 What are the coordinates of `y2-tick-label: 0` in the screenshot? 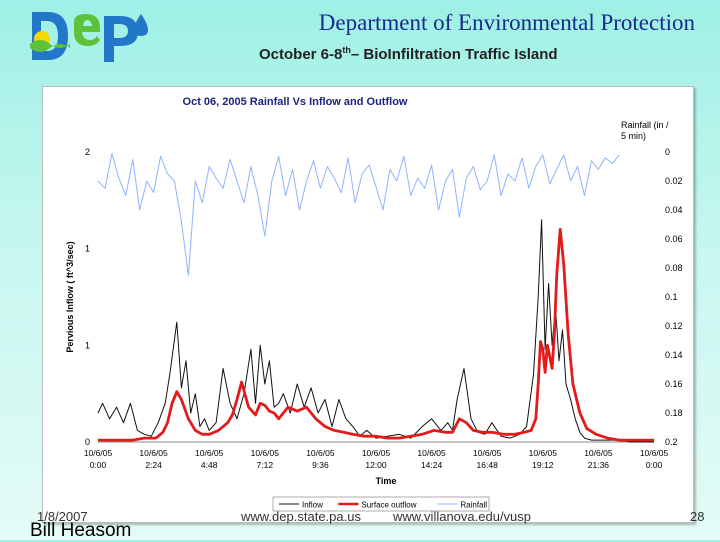 It's located at (667, 152).